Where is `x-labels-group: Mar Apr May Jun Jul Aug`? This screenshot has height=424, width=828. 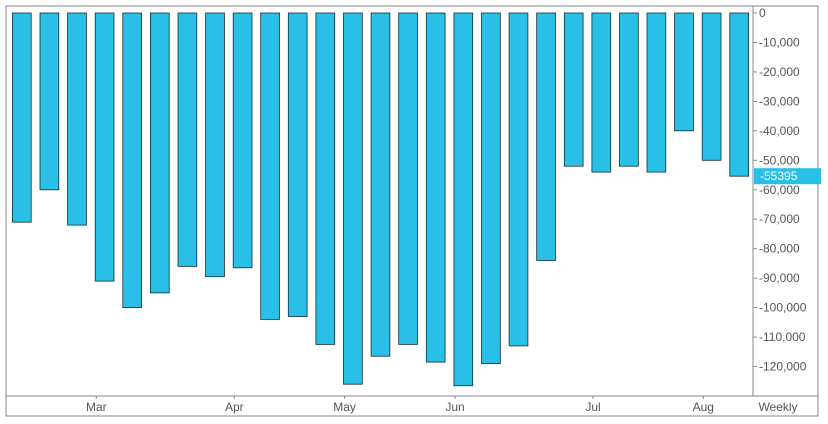
x-labels-group: Mar Apr May Jun Jul Aug is located at coordinates (400, 405).